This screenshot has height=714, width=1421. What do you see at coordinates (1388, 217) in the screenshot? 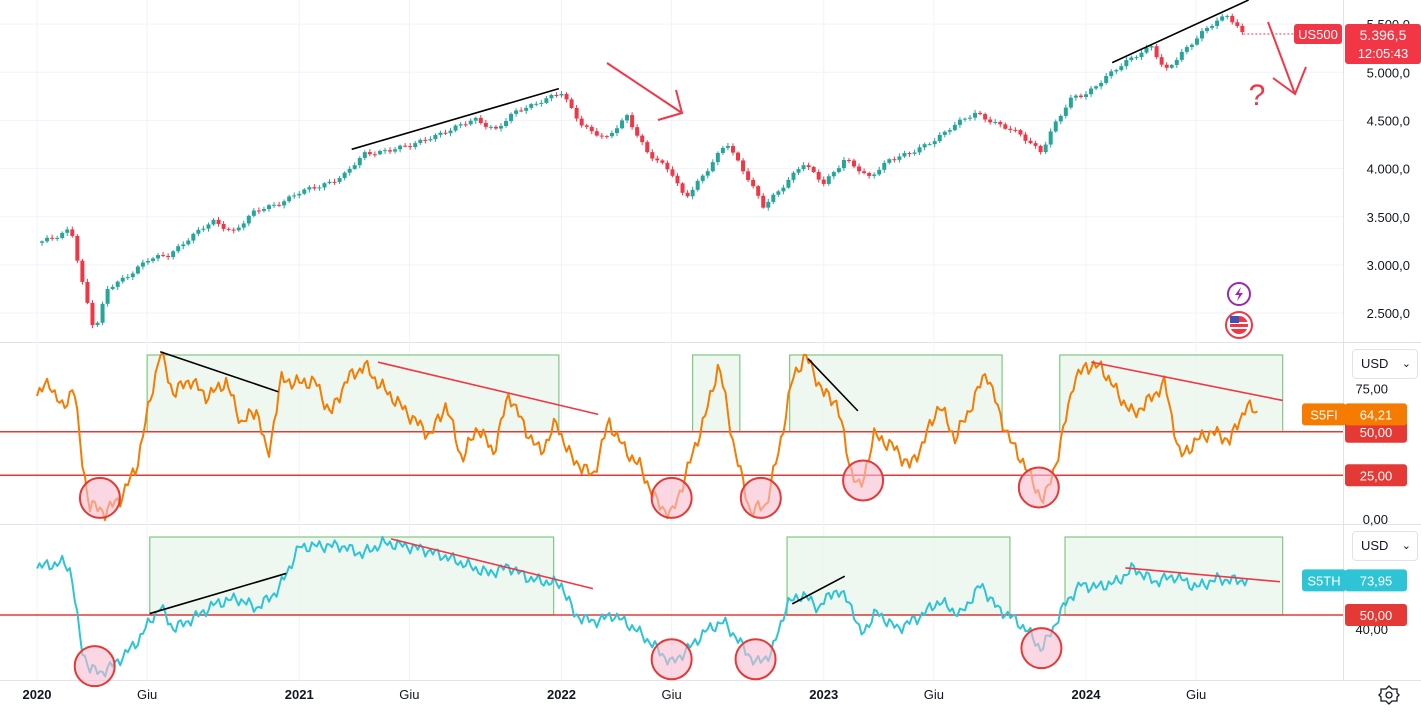
I see `y-tick-label: 3.500,0` at bounding box center [1388, 217].